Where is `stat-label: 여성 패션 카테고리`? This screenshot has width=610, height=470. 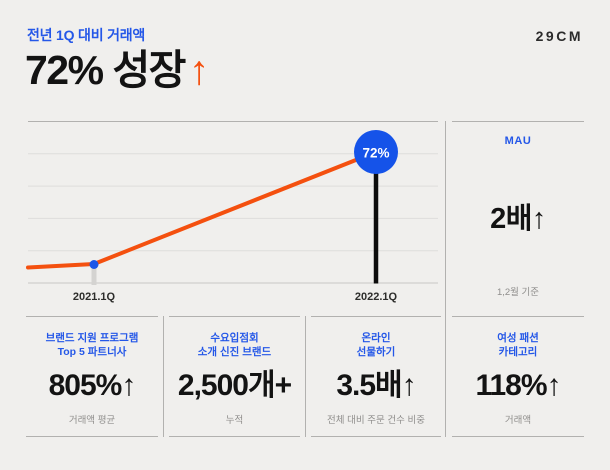
stat-label: 여성 패션 카테고리 is located at coordinates (518, 345).